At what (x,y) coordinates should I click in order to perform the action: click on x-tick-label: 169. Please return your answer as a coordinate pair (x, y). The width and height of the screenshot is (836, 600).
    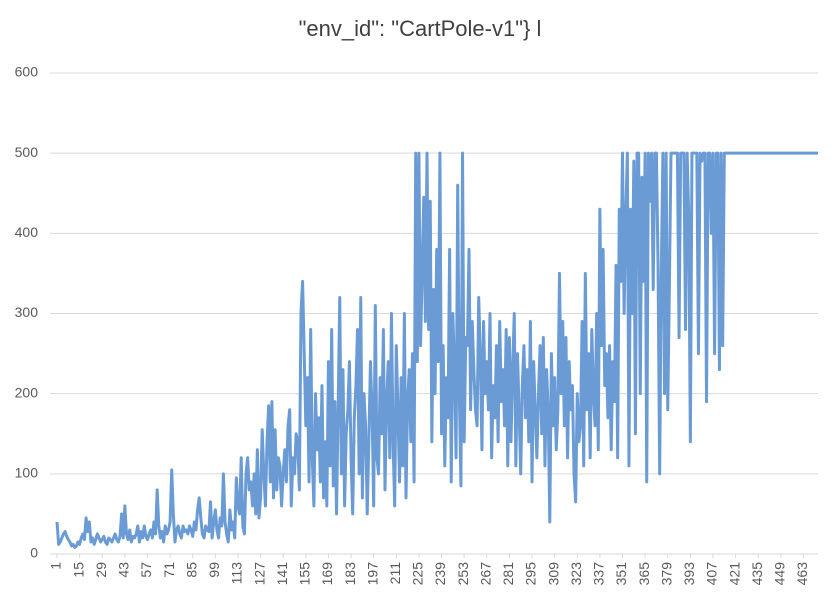
    Looking at the image, I should click on (327, 574).